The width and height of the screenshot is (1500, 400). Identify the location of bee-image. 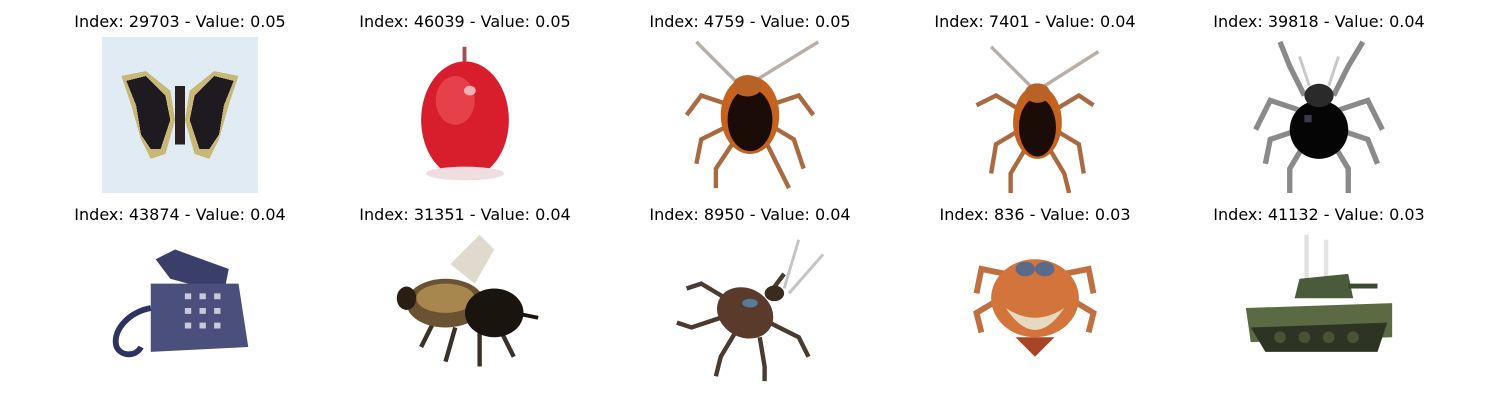
(465, 308).